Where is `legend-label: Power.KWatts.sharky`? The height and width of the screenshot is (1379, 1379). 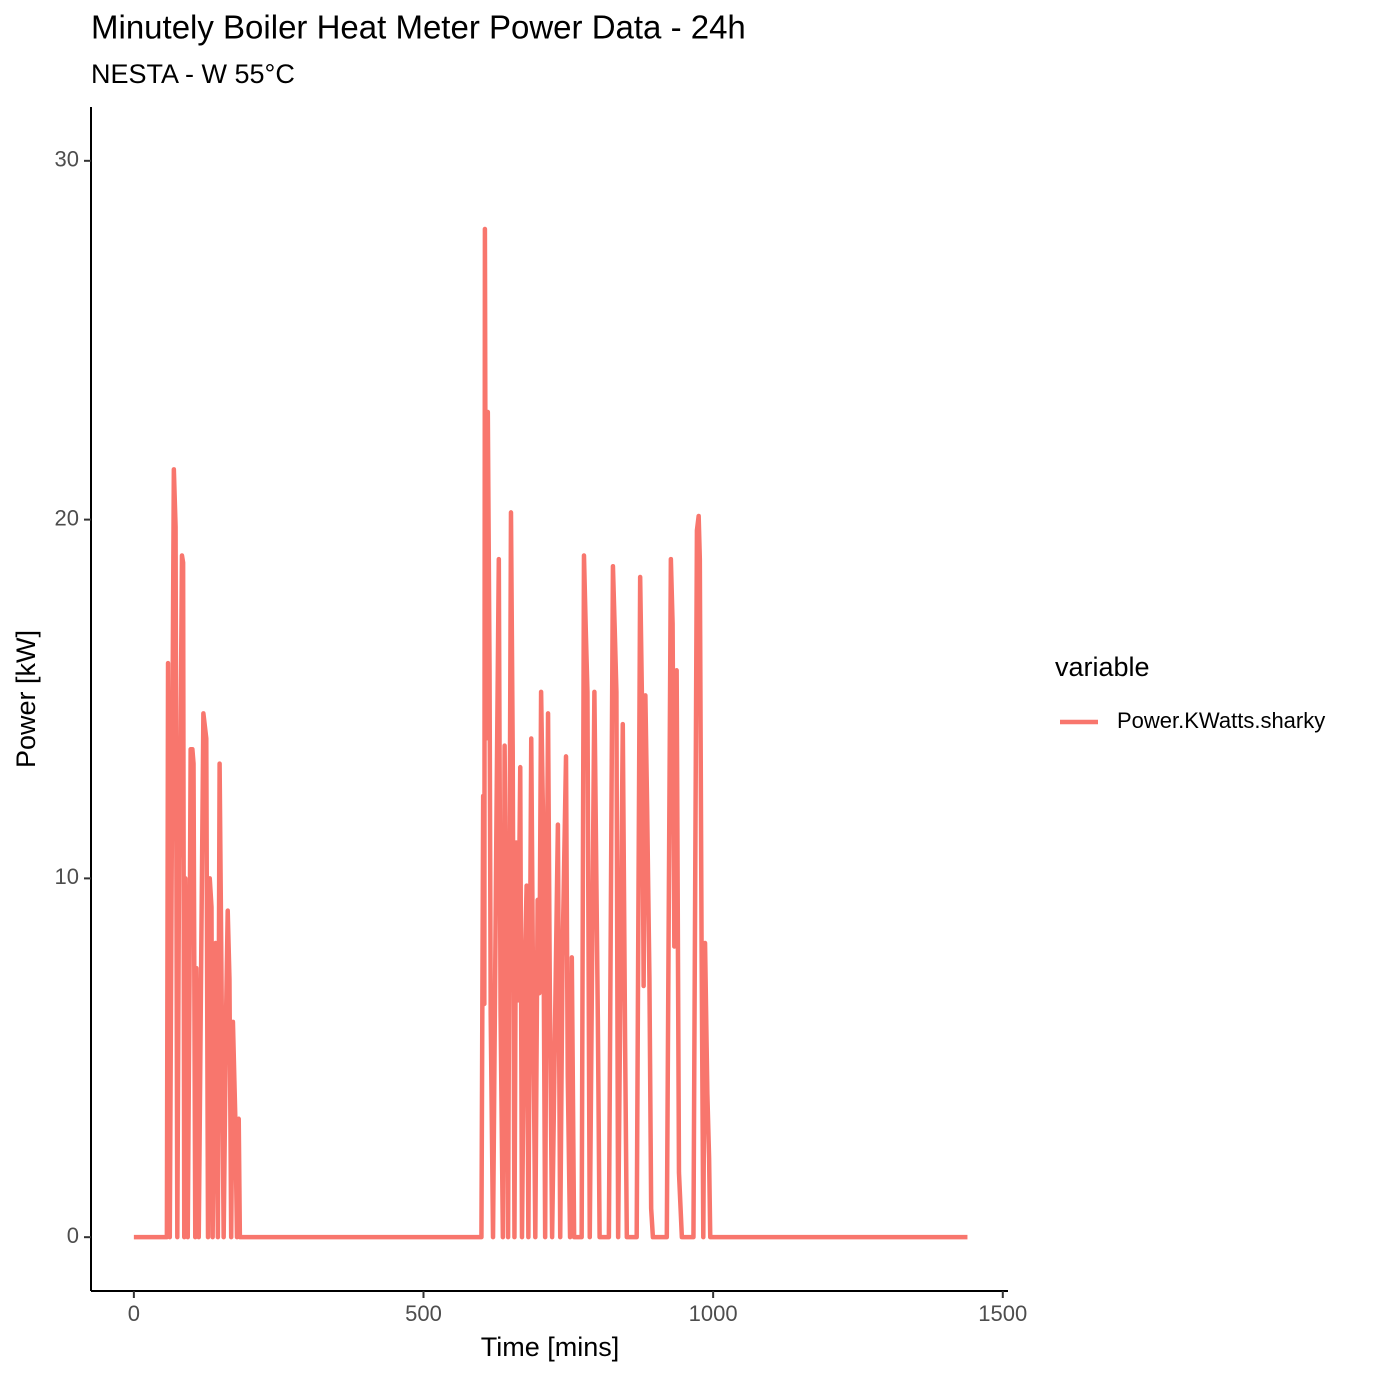
legend-label: Power.KWatts.sharky is located at coordinates (1221, 720).